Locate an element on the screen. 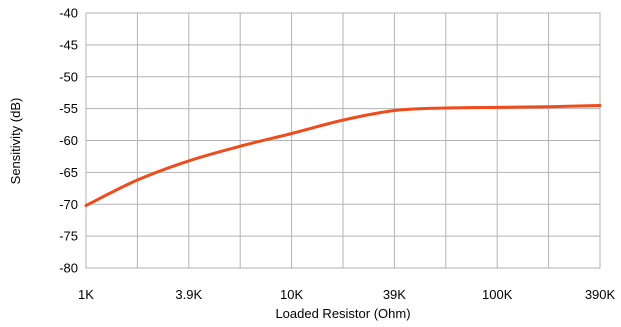  x-tick-label: 1K is located at coordinates (86, 294).